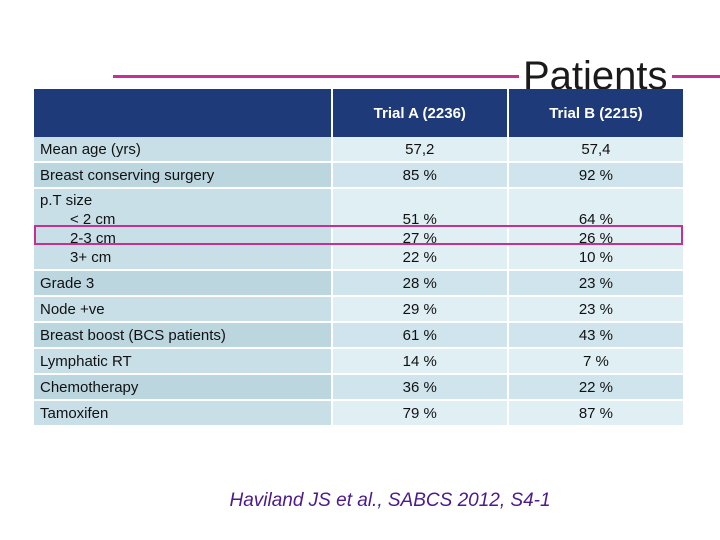 This screenshot has height=540, width=720. Describe the element at coordinates (594, 176) in the screenshot. I see `trial-b-value: 92 %` at that location.